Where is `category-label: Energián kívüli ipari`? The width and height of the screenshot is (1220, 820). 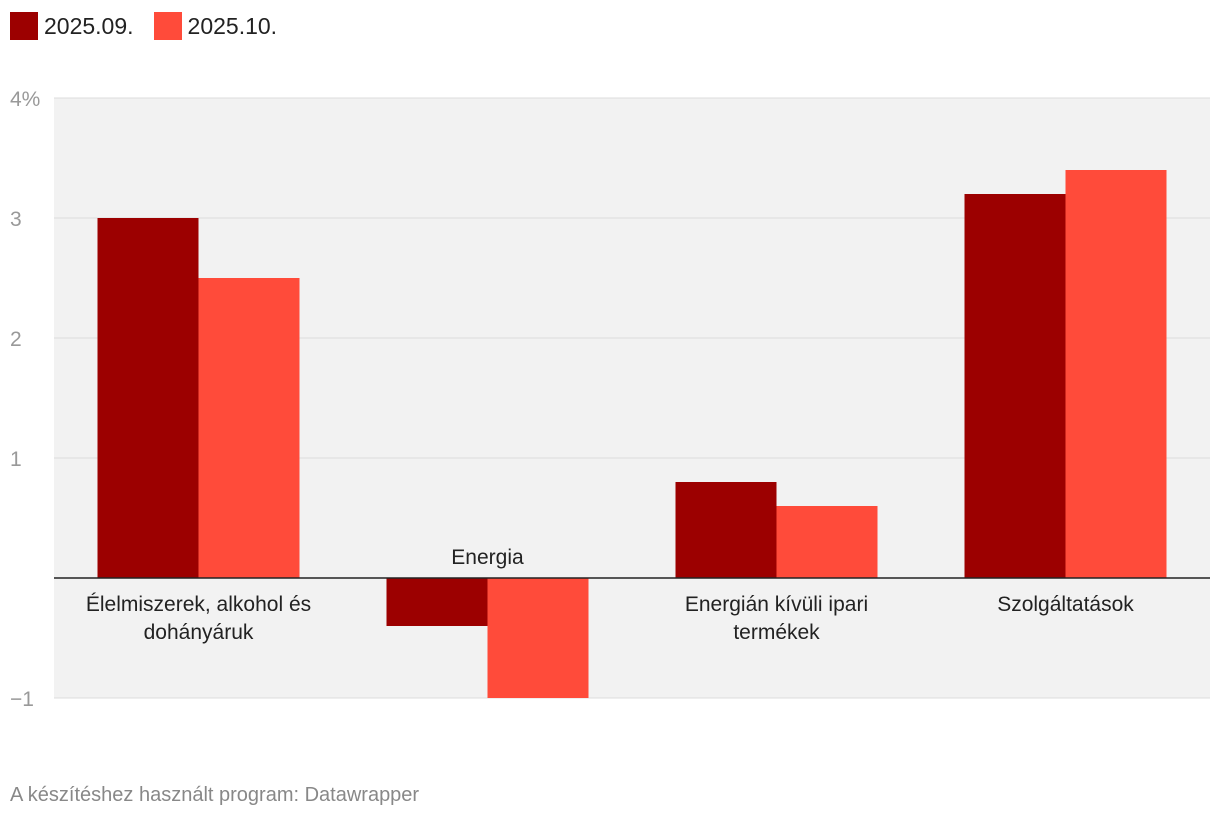
category-label: Energián kívüli ipari is located at coordinates (776, 604).